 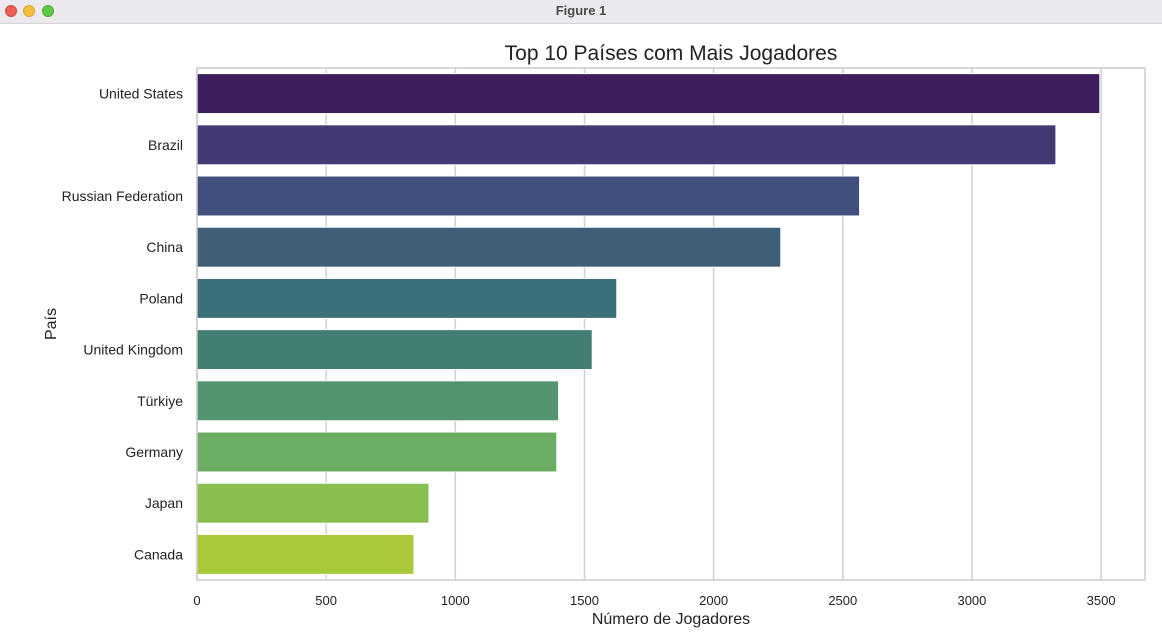 What do you see at coordinates (584, 600) in the screenshot?
I see `x-tick-label: 1500` at bounding box center [584, 600].